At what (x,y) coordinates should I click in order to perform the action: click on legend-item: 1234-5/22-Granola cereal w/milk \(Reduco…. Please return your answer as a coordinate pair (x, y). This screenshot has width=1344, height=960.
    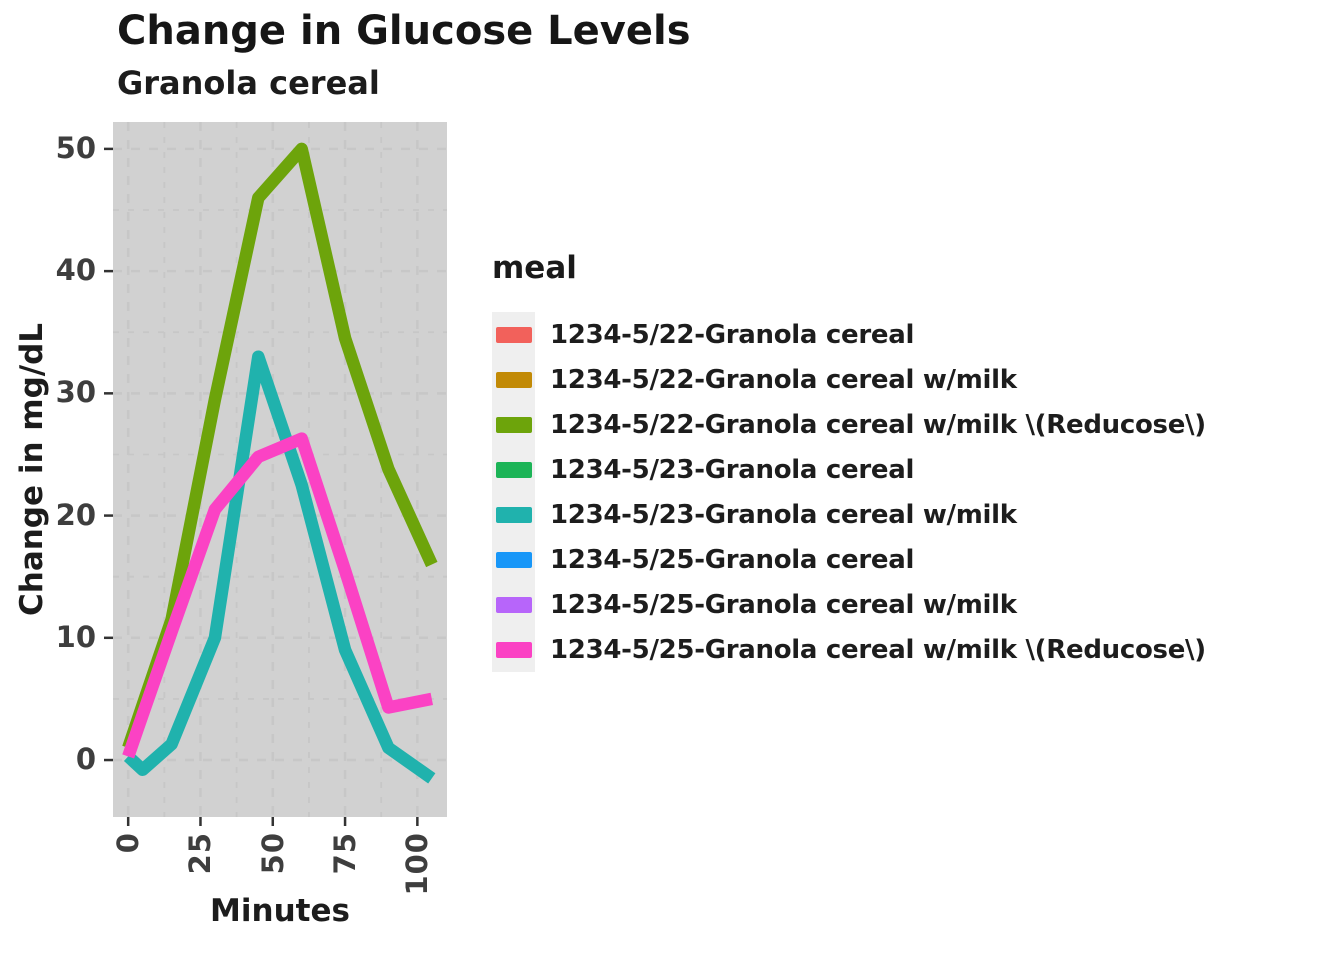
    Looking at the image, I should click on (849, 424).